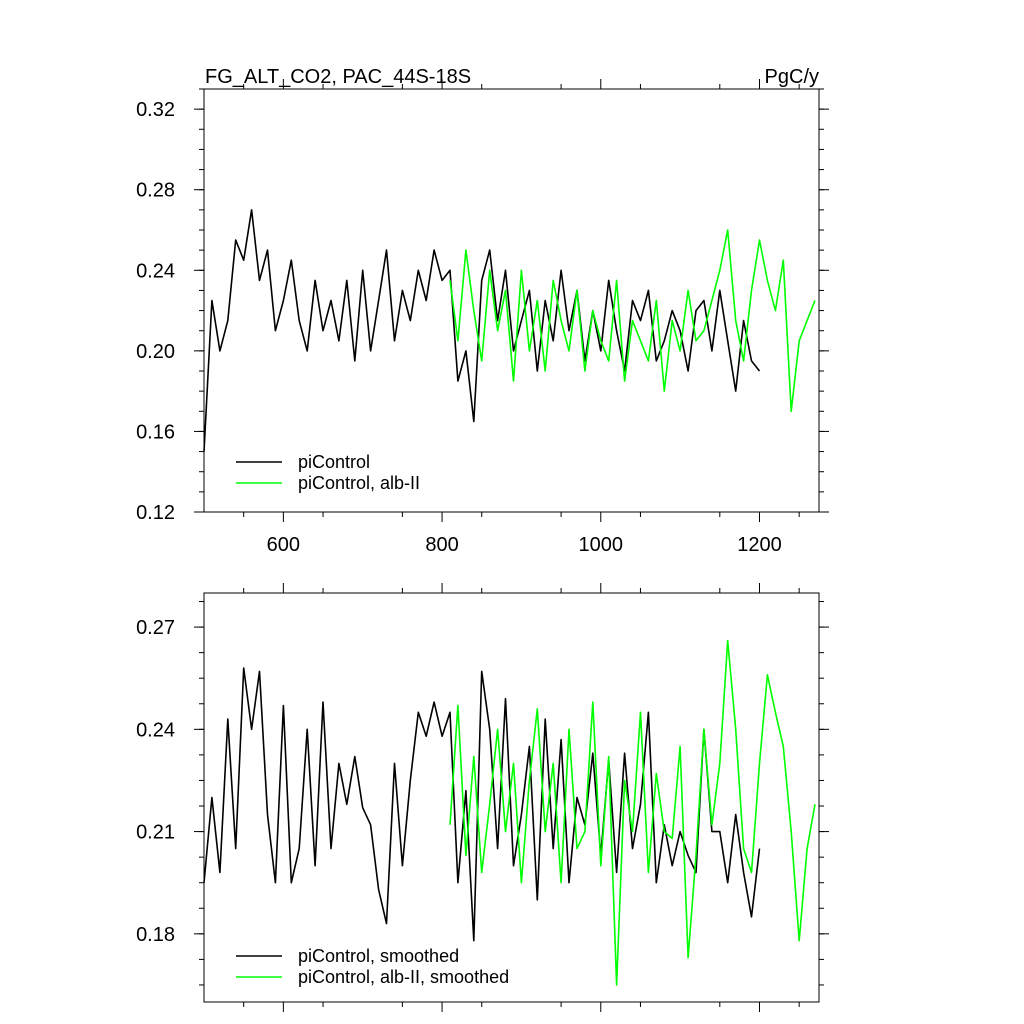 This screenshot has width=1024, height=1024. What do you see at coordinates (155, 352) in the screenshot?
I see `y-tick-label: 0.20` at bounding box center [155, 352].